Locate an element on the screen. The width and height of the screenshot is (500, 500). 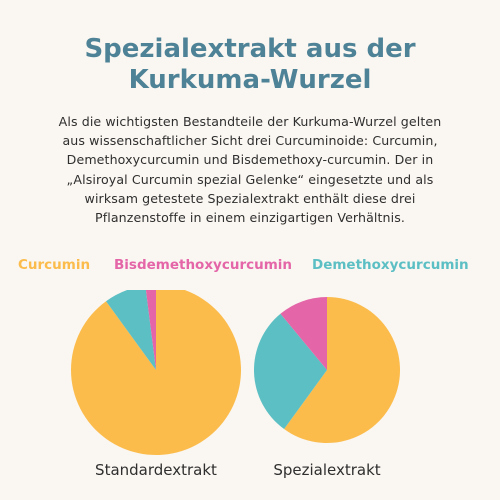
legend-bisdemethoxycurcumin: Bisdemethoxycurcumin is located at coordinates (203, 265).